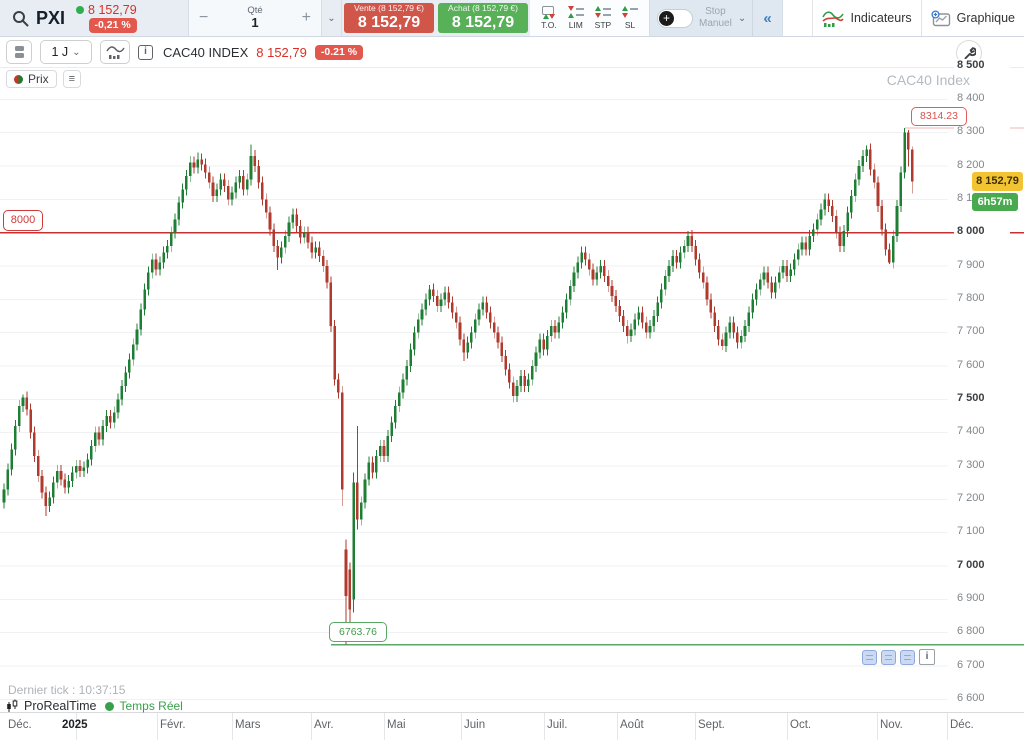  I want to click on x-axis-label: Sept., so click(711, 725).